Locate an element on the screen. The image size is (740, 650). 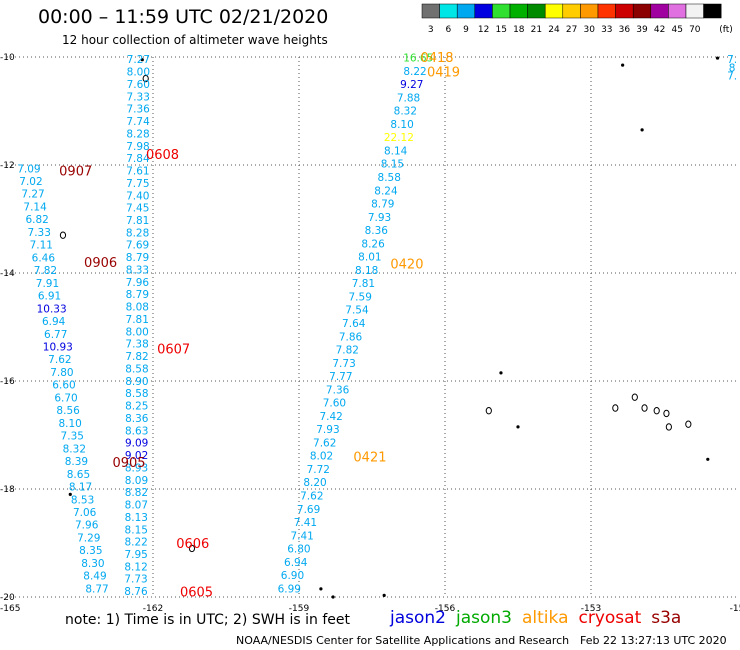
swh-value: 7.40 is located at coordinates (137, 196).